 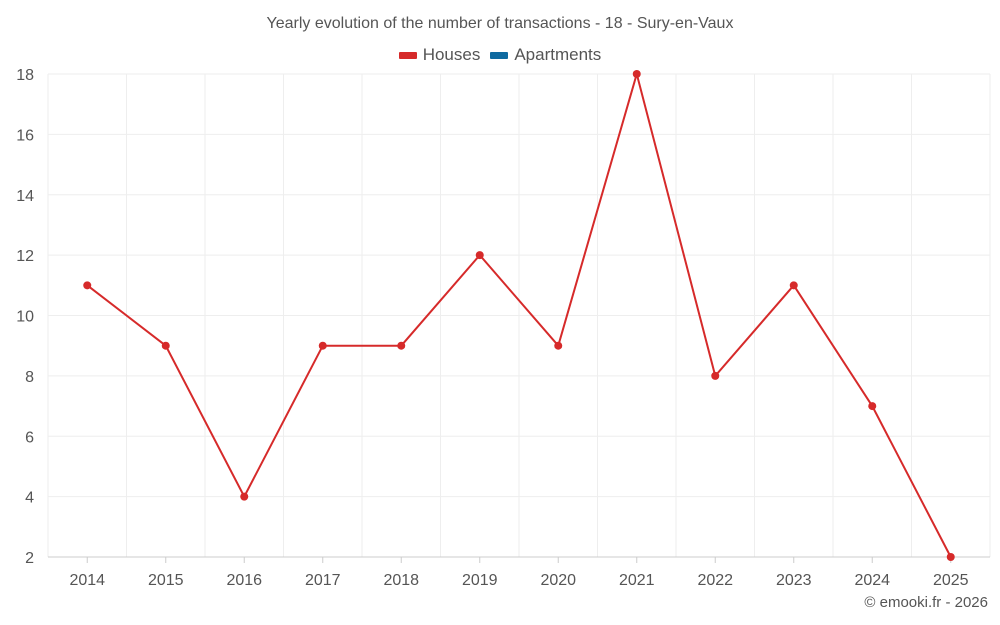 I want to click on y-tick-label: 10, so click(x=25, y=317).